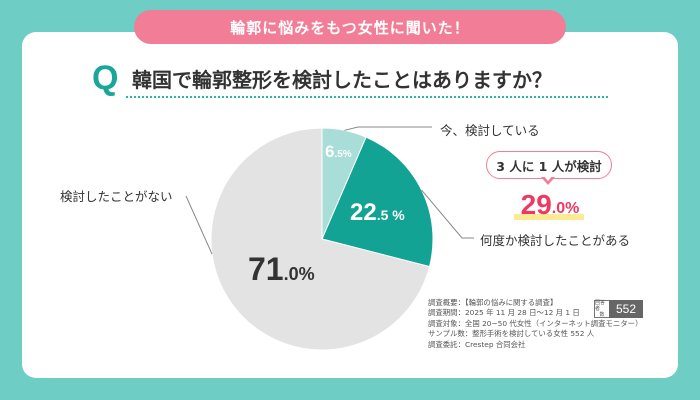  I want to click on slice-value-label: 6.5%, so click(338, 152).